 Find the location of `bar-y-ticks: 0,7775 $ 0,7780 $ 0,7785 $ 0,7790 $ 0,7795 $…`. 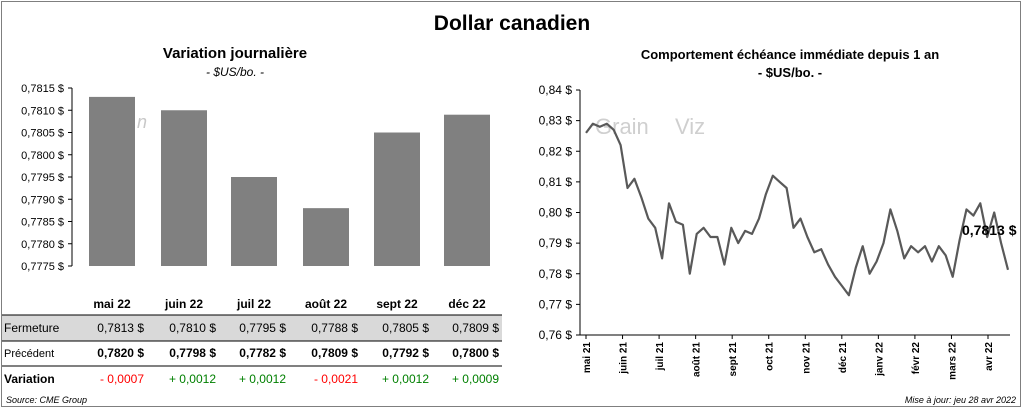

bar-y-ticks: 0,7775 $ 0,7780 $ 0,7785 $ 0,7790 $ 0,7795 $… is located at coordinates (46, 178).